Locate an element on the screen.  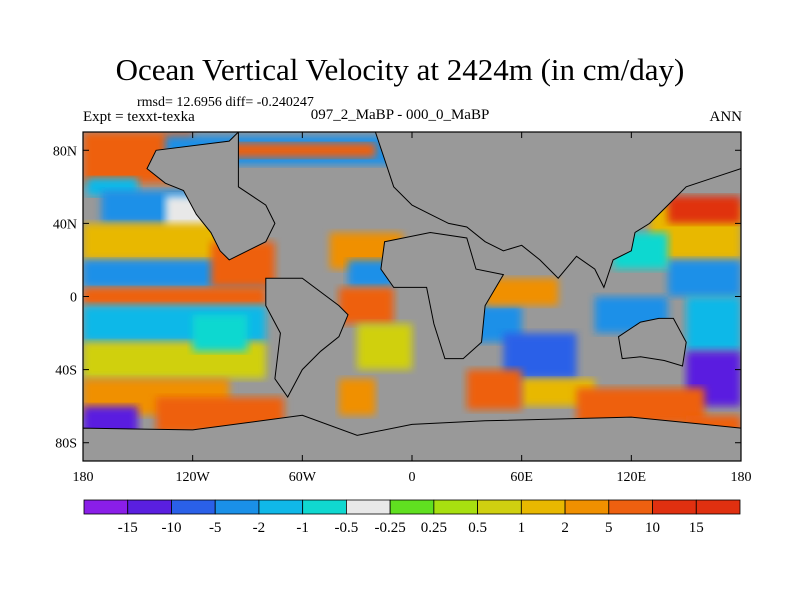
colorbar-label: 15 is located at coordinates (696, 528).